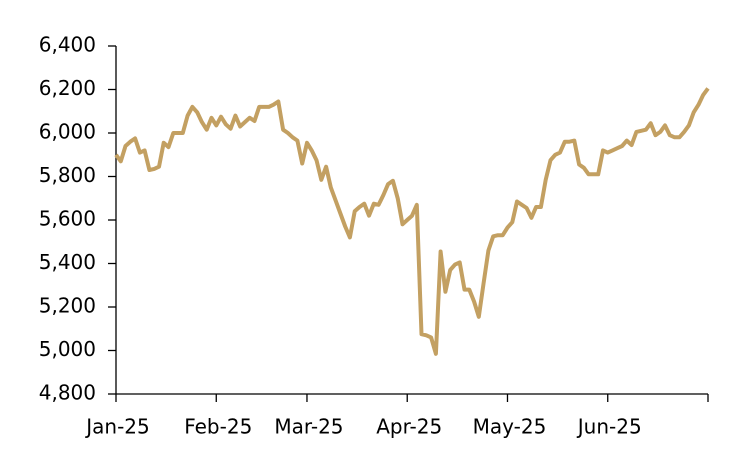 The height and width of the screenshot is (459, 736). Describe the element at coordinates (510, 427) in the screenshot. I see `x-tick-label: May-25` at that location.